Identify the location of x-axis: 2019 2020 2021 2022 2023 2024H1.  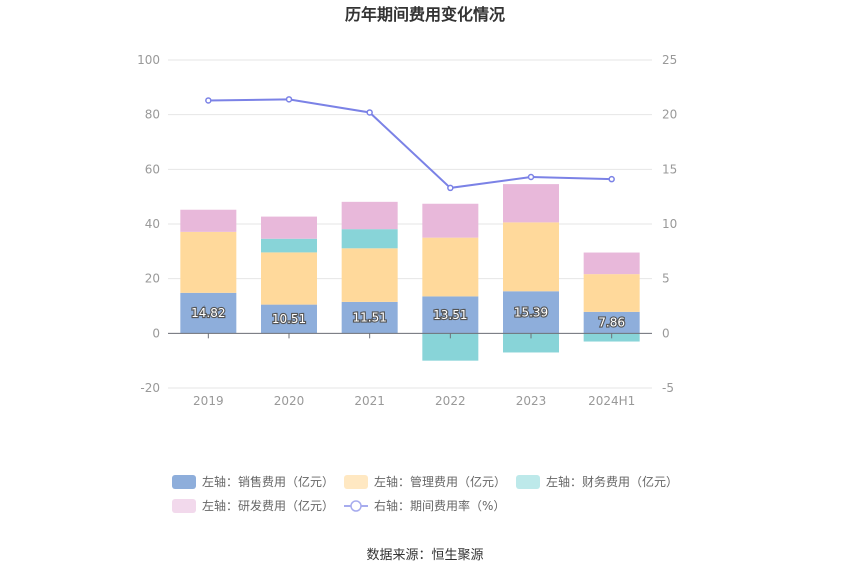
(414, 370).